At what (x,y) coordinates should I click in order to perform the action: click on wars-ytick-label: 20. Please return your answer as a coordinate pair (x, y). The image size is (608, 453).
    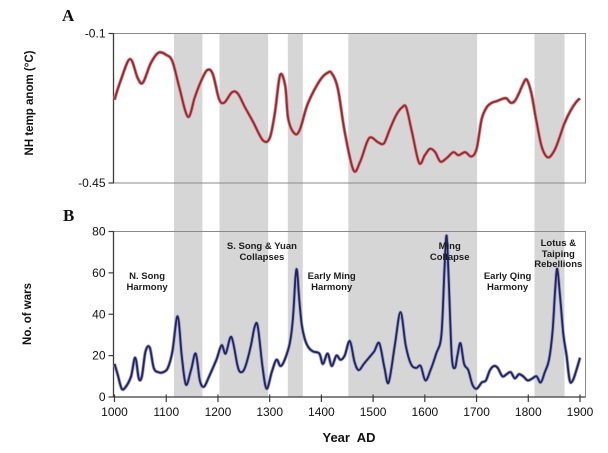
    Looking at the image, I should click on (99, 356).